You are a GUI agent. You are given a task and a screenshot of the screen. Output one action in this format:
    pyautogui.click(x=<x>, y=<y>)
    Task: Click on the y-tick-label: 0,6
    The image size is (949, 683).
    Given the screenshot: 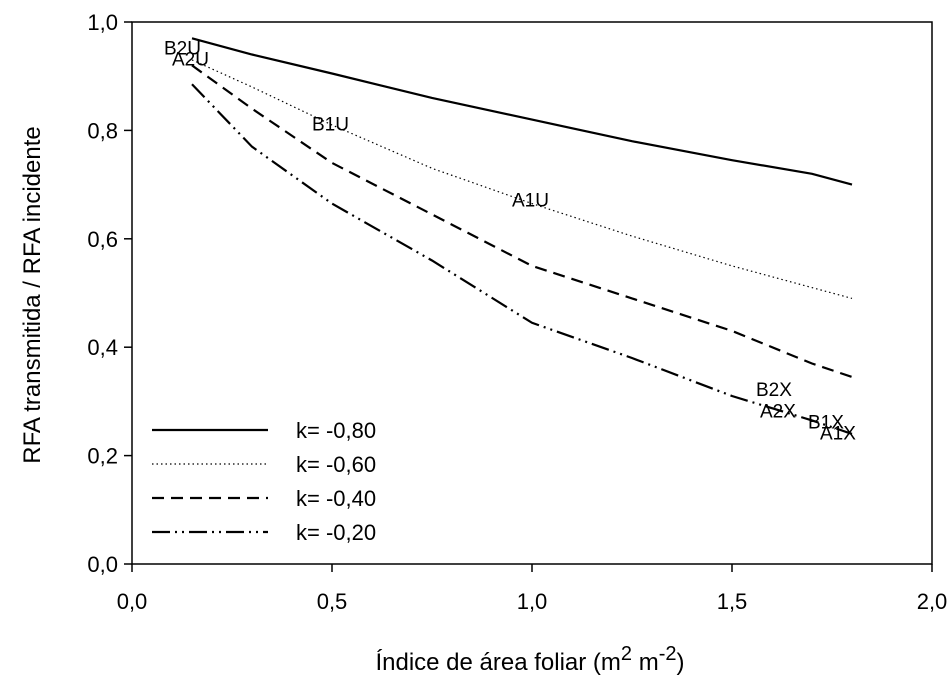 What is the action you would take?
    pyautogui.click(x=102, y=239)
    